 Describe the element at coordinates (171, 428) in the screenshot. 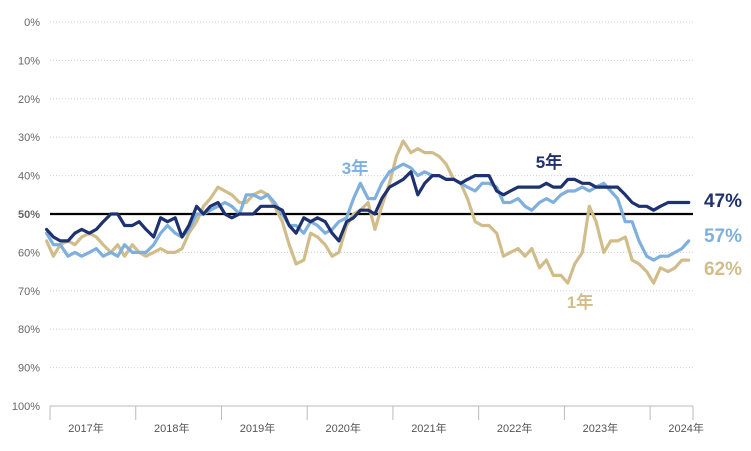

I see `x-tick-label: 2018年` at that location.